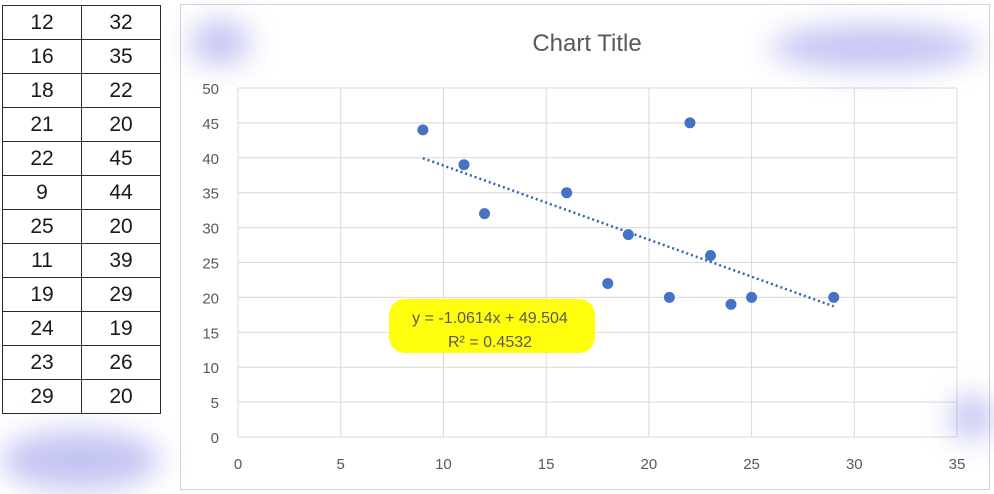 Image resolution: width=994 pixels, height=494 pixels. What do you see at coordinates (210, 368) in the screenshot?
I see `y-tick-label: 10` at bounding box center [210, 368].